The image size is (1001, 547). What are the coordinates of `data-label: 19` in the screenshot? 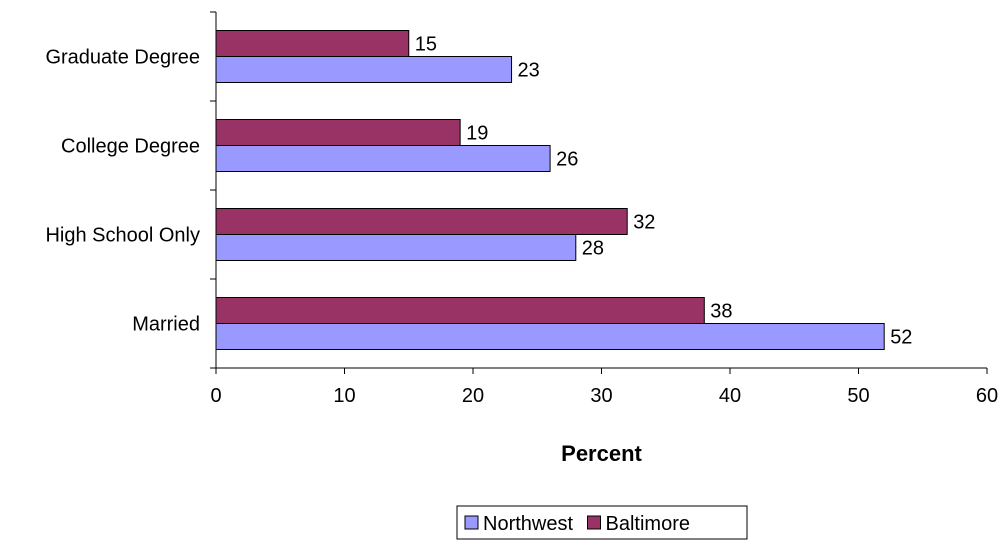 It's located at (477, 134).